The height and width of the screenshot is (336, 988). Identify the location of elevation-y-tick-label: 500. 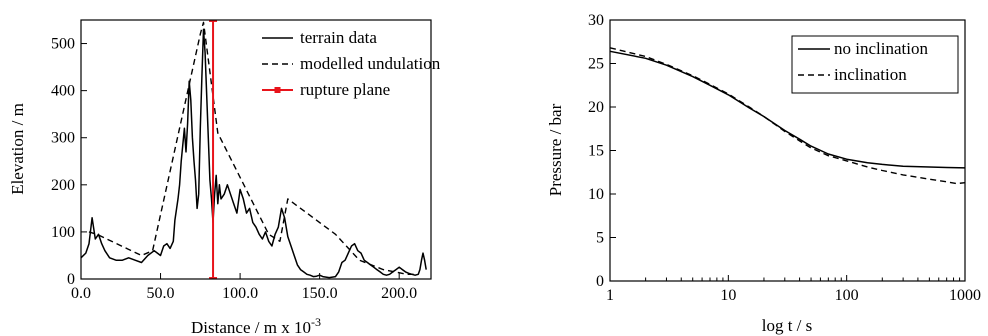
(63, 44).